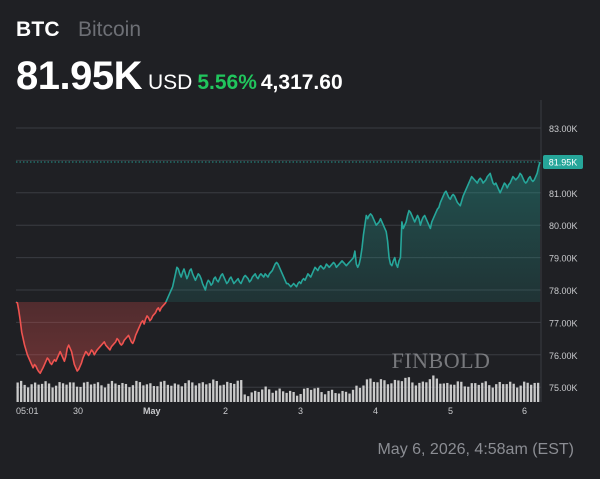 This screenshot has width=600, height=479. Describe the element at coordinates (563, 226) in the screenshot. I see `y-tick-label: 80.00K` at that location.